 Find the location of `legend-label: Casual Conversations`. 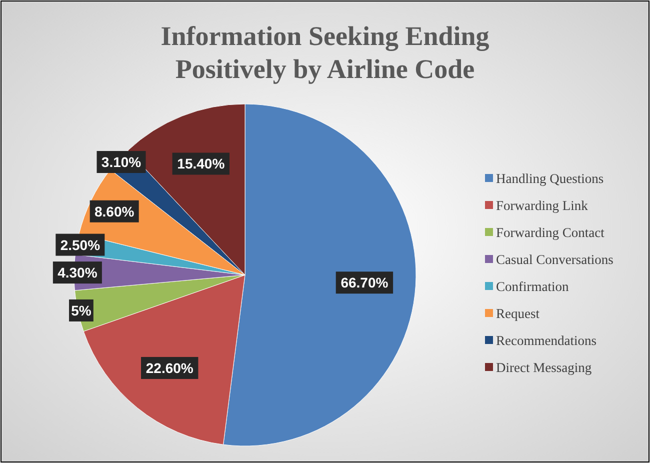

legend-label: Casual Conversations is located at coordinates (555, 259).